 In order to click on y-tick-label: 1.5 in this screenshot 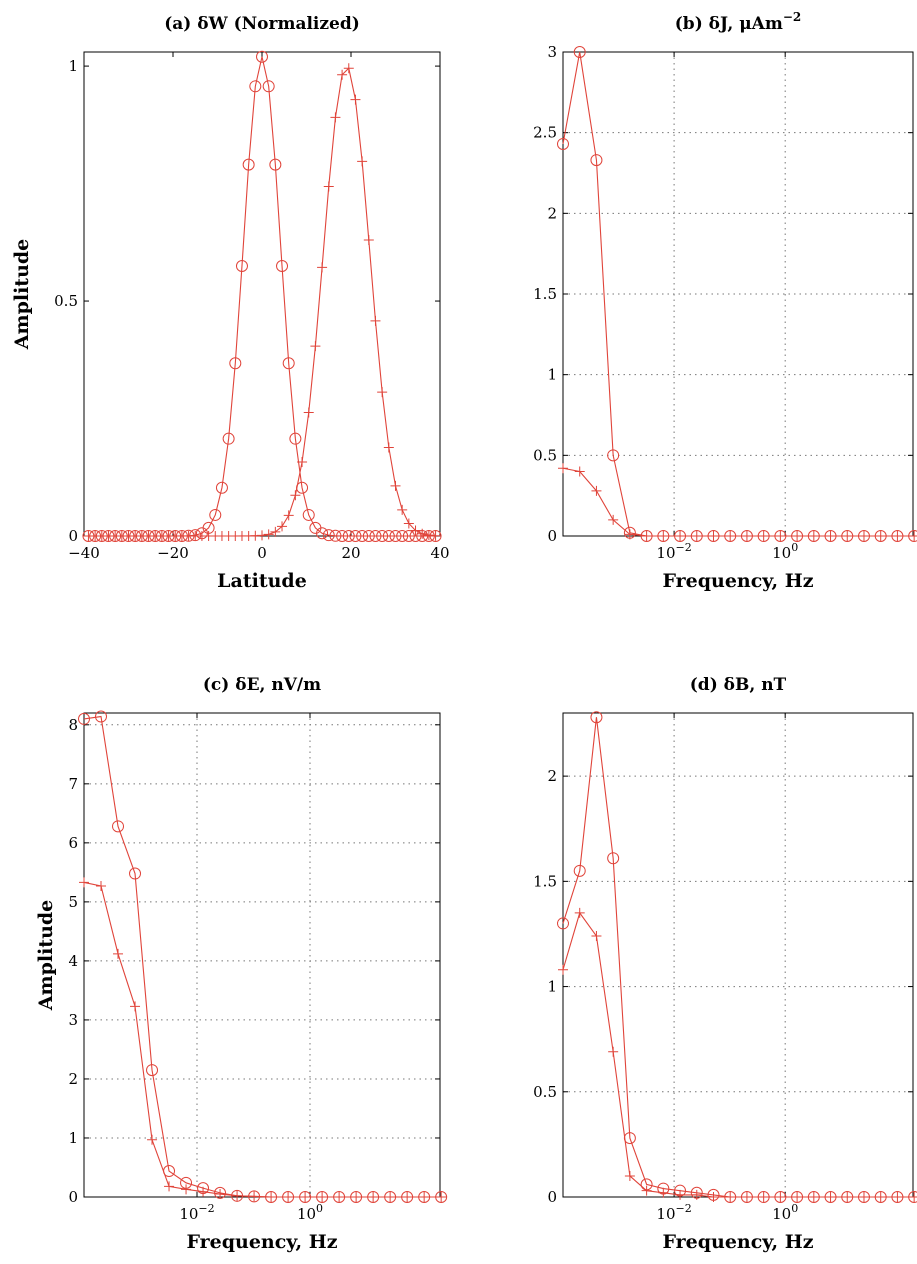, I will do `click(545, 881)`.